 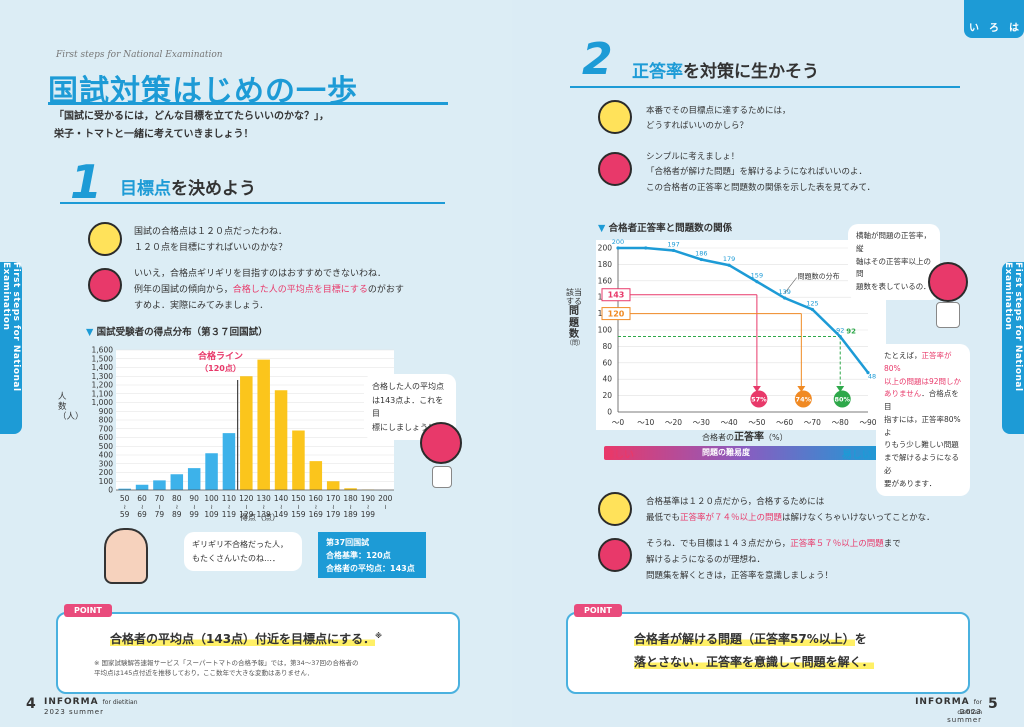 What do you see at coordinates (441, 443) in the screenshot?
I see `tomato-mascot-left` at bounding box center [441, 443].